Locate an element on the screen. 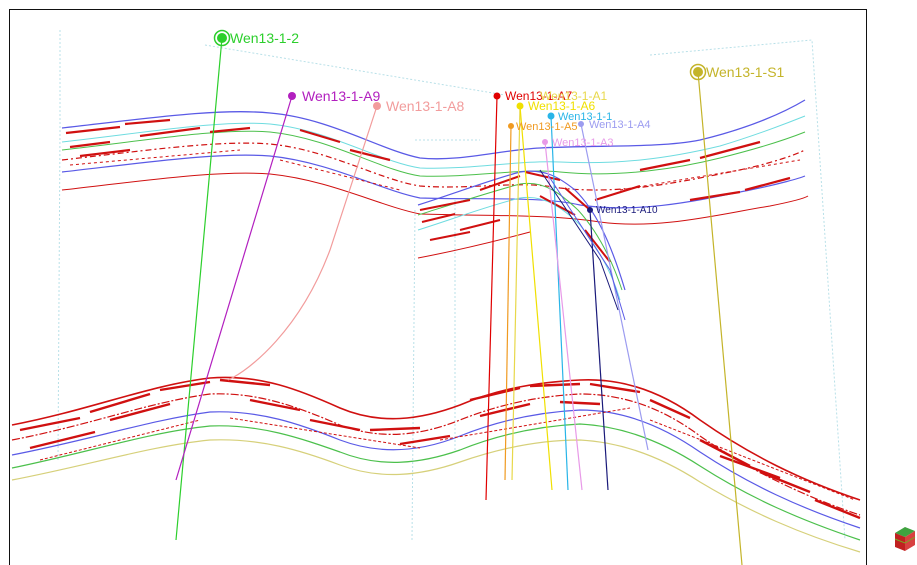 This screenshot has height=565, width=917. well-path-wen13-1-a6 is located at coordinates (536, 298).